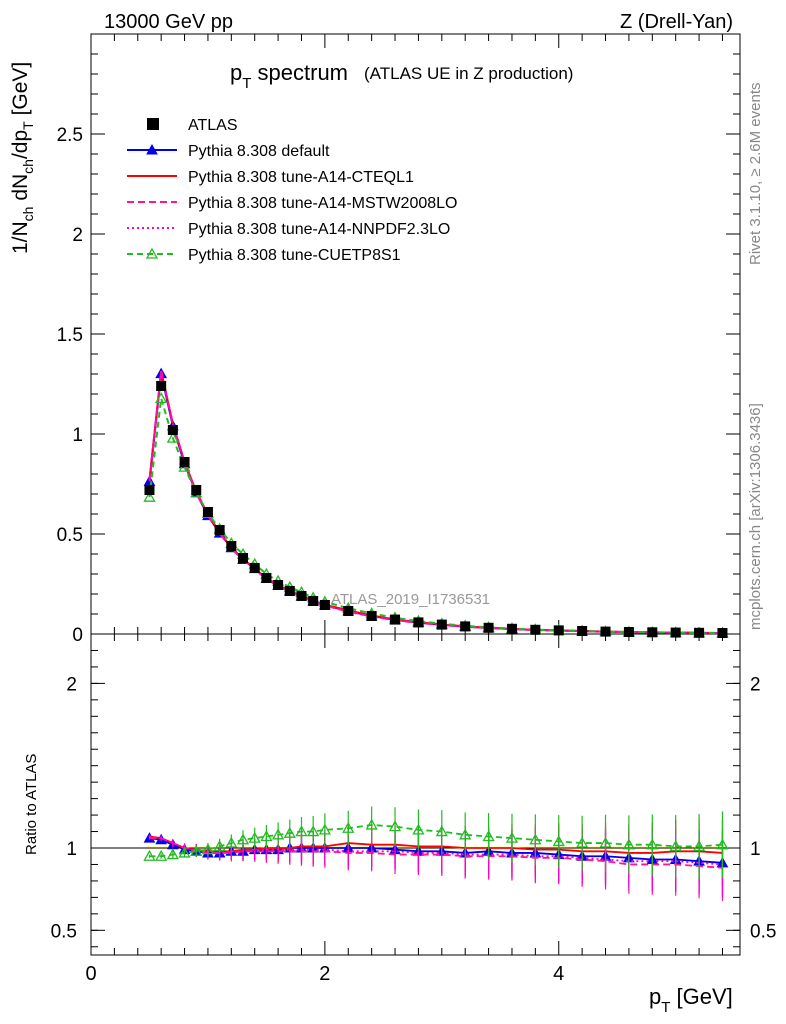  What do you see at coordinates (294, 255) in the screenshot?
I see `legend-label: Pythia 8.308 tune-CUETP8S1` at bounding box center [294, 255].